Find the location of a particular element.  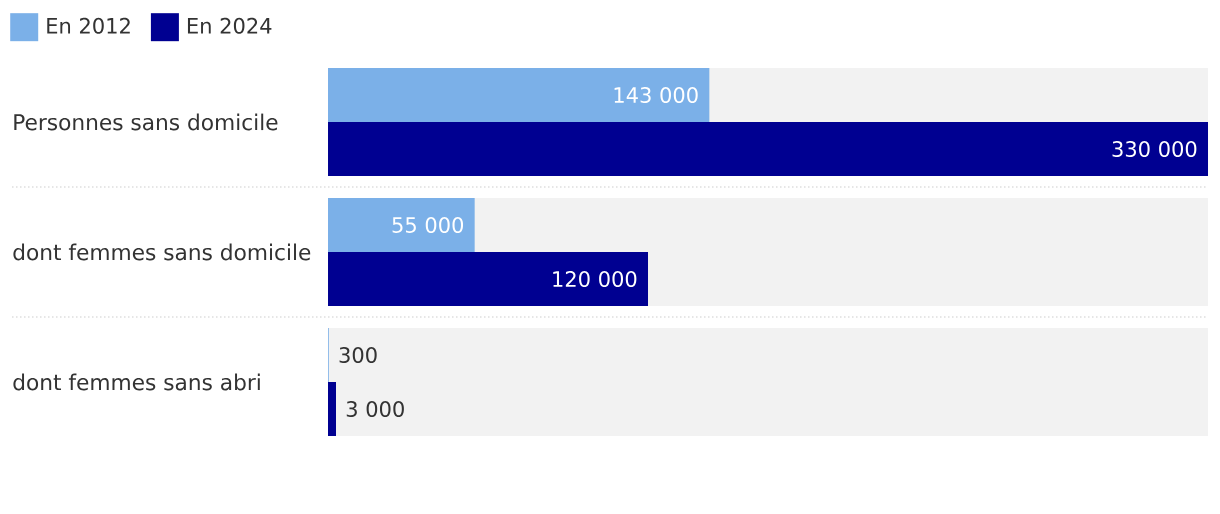

data-label: 300 is located at coordinates (358, 355).